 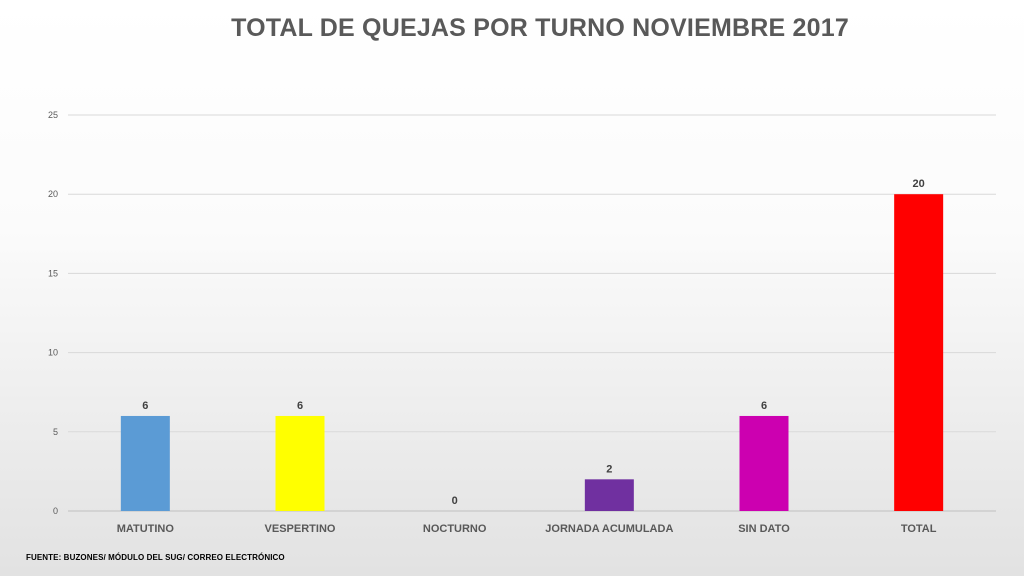 I want to click on x-tick-label: MATUTINO, so click(x=146, y=529).